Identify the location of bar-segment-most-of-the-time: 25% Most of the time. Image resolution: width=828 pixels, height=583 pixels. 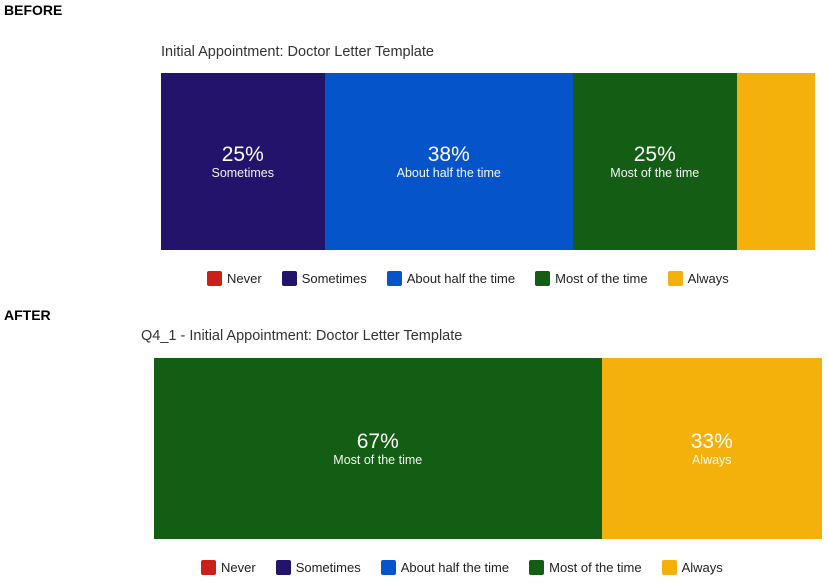
(655, 161).